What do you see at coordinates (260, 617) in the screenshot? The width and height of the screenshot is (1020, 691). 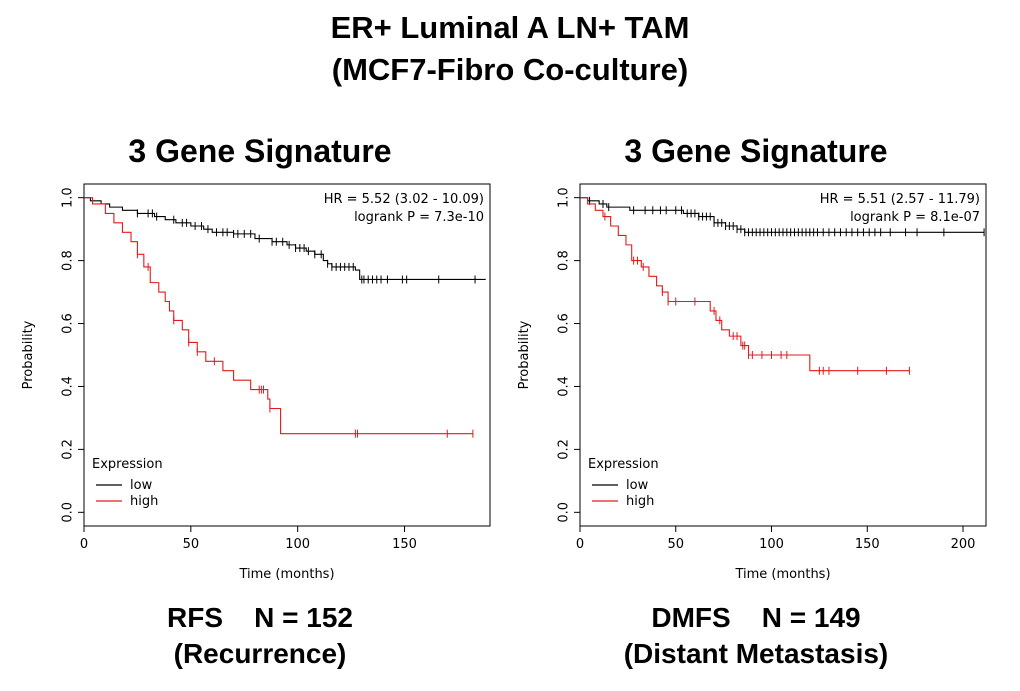 I see `rfs-caption-n: RFS N = 152` at bounding box center [260, 617].